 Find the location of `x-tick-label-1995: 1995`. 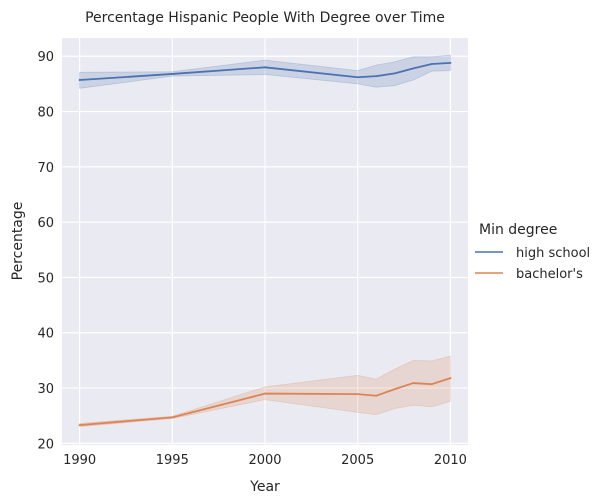

x-tick-label-1995: 1995 is located at coordinates (172, 460).